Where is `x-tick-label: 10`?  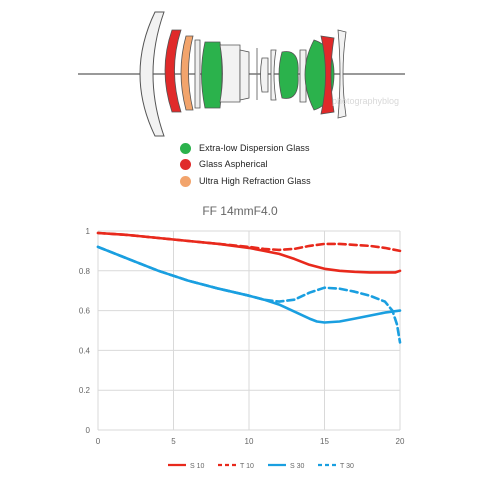
x-tick-label: 10 is located at coordinates (249, 441).